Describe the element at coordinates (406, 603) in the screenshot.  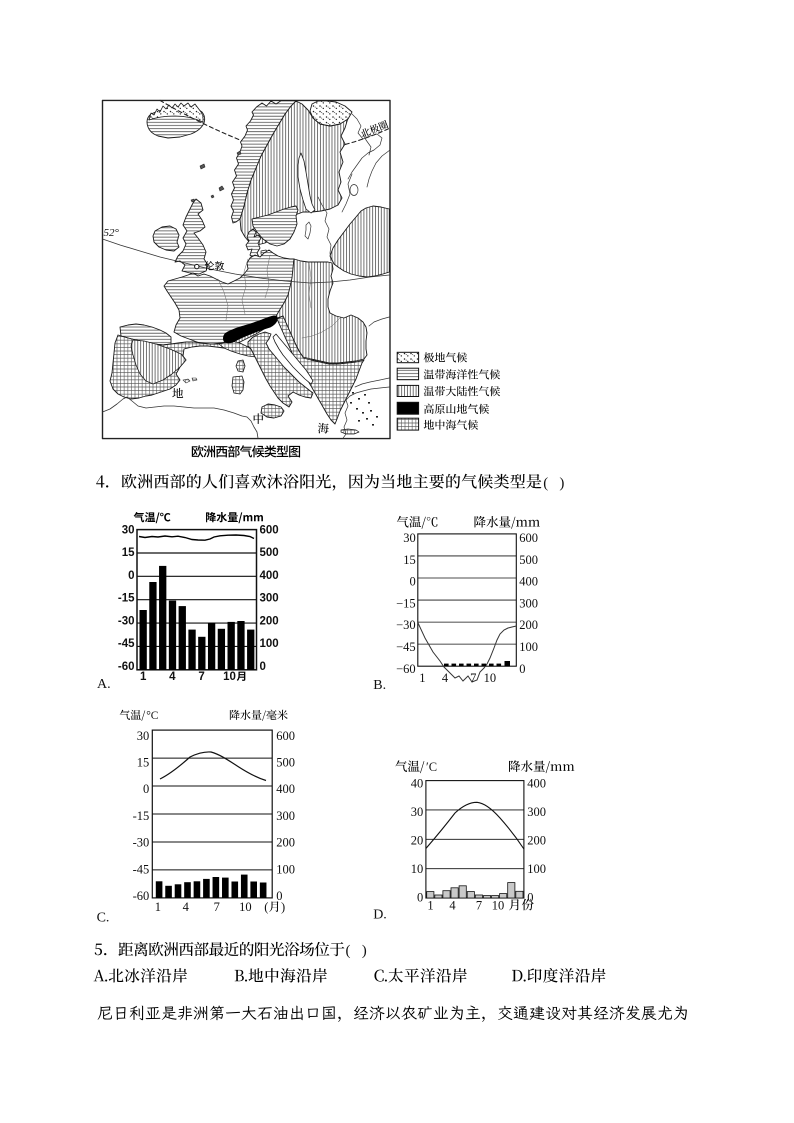
I see `svg-text: −15` at that location.